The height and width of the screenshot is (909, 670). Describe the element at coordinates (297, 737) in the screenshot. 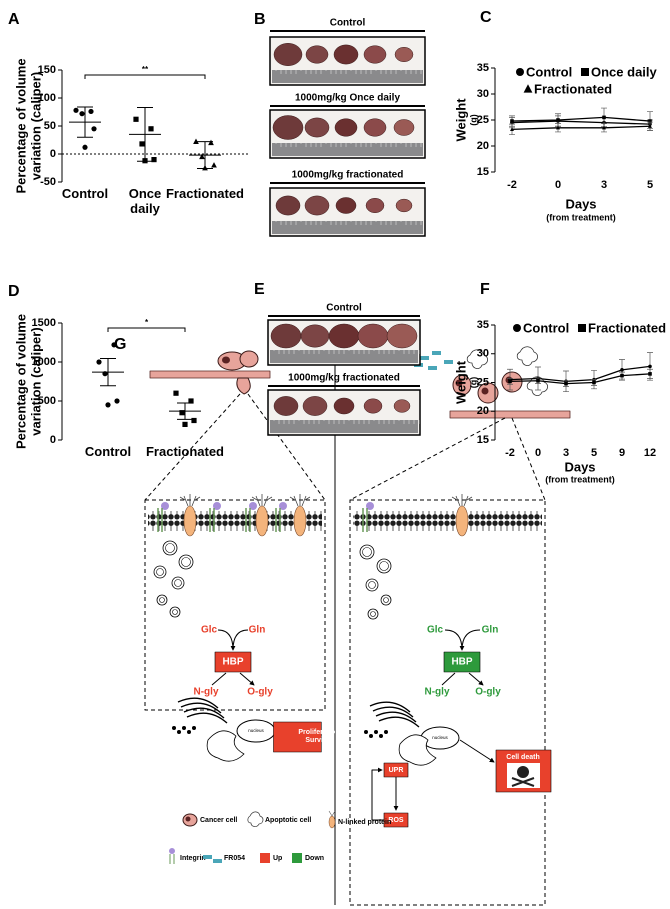

I see `outcome-box` at that location.